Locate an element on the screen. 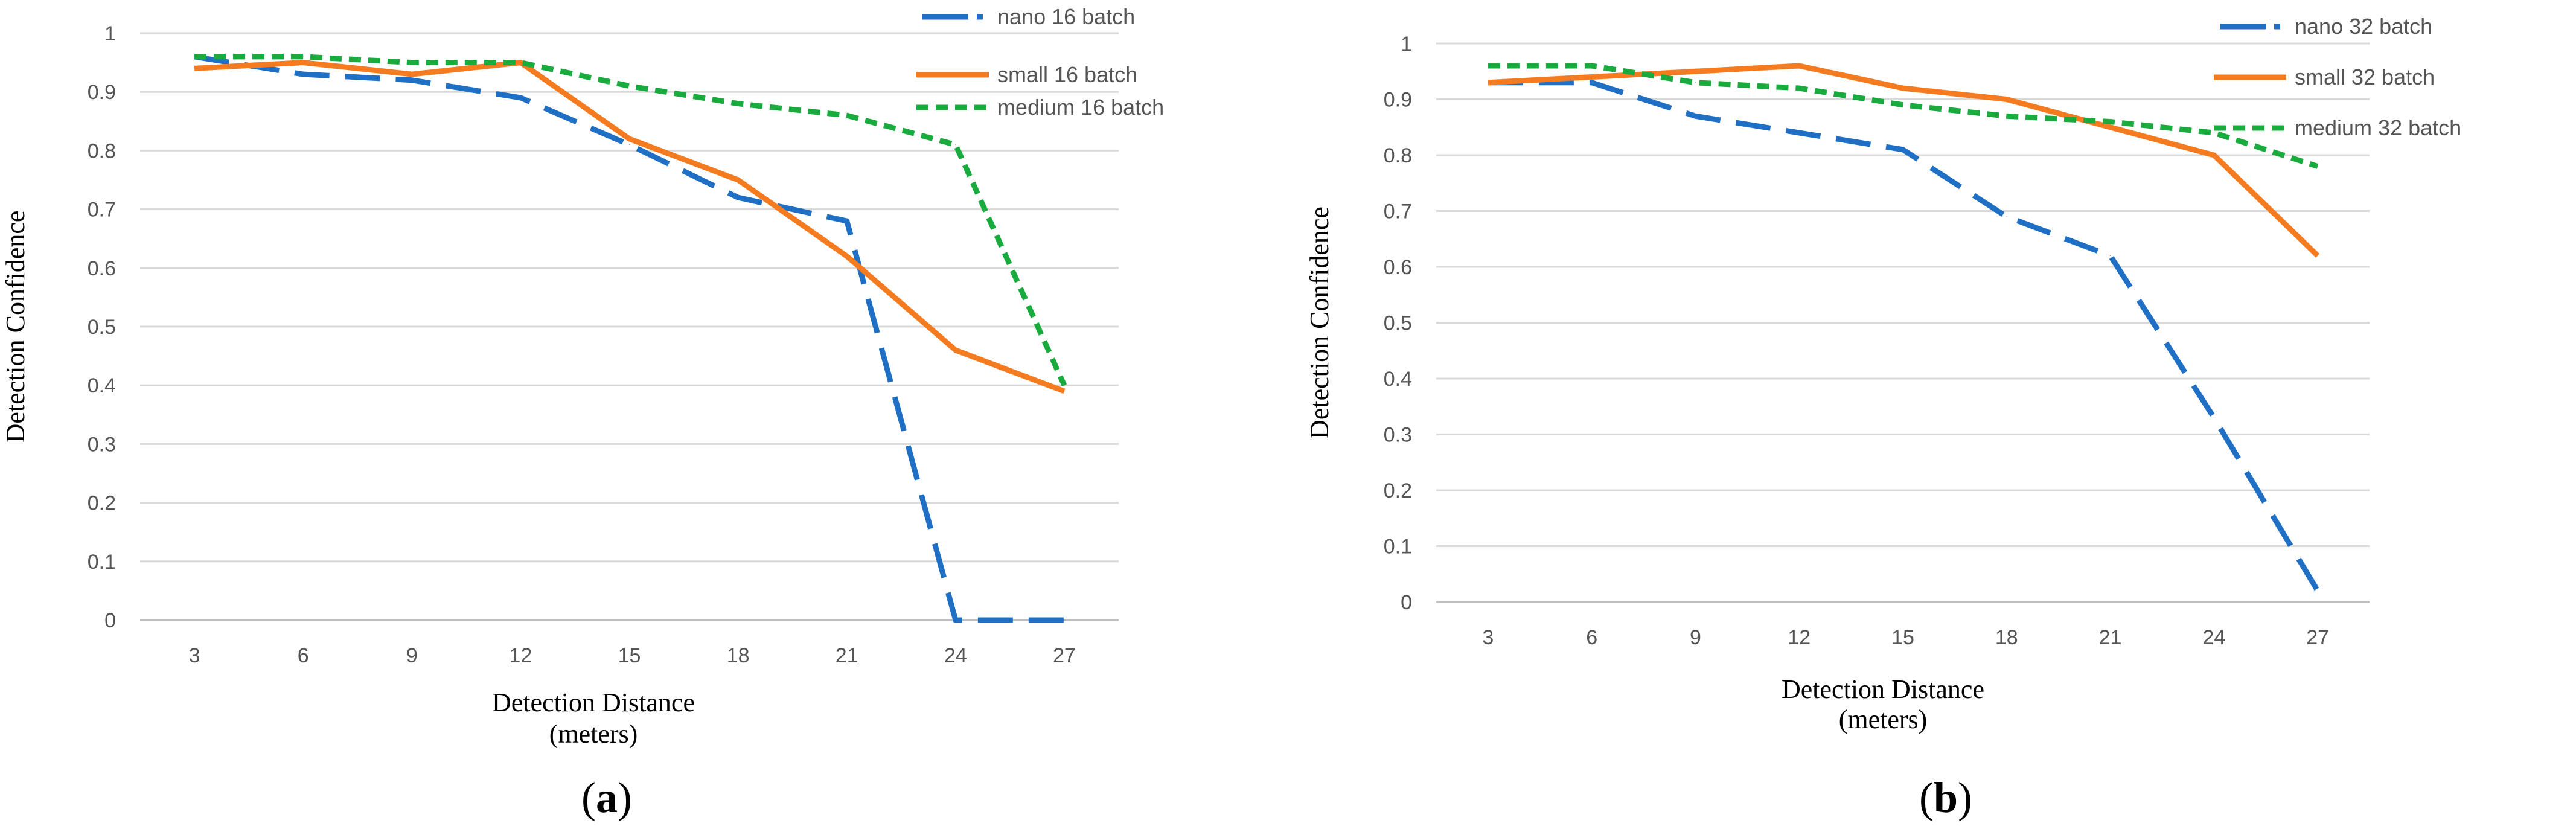  panel-label-letter: a is located at coordinates (607, 797).